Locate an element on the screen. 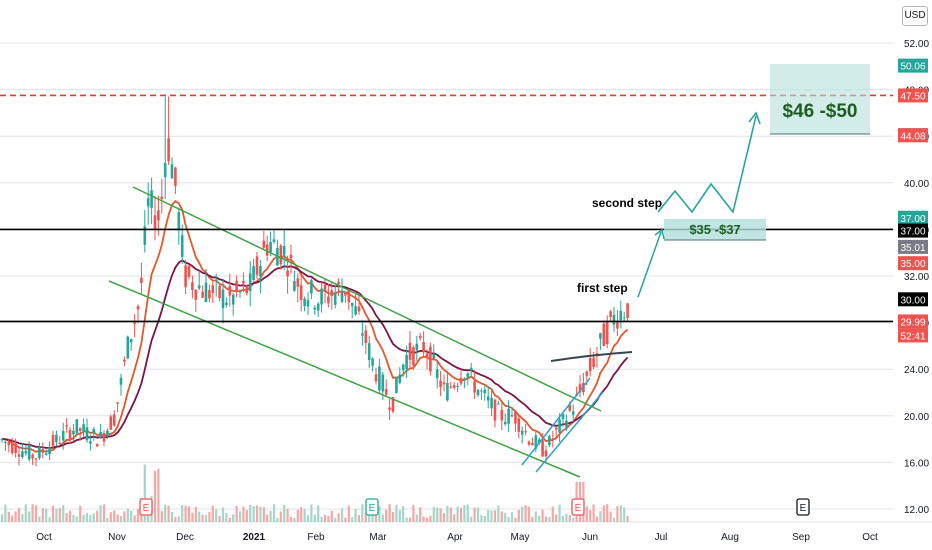 The width and height of the screenshot is (932, 550). price-badge-label: 35.01 is located at coordinates (912, 248).